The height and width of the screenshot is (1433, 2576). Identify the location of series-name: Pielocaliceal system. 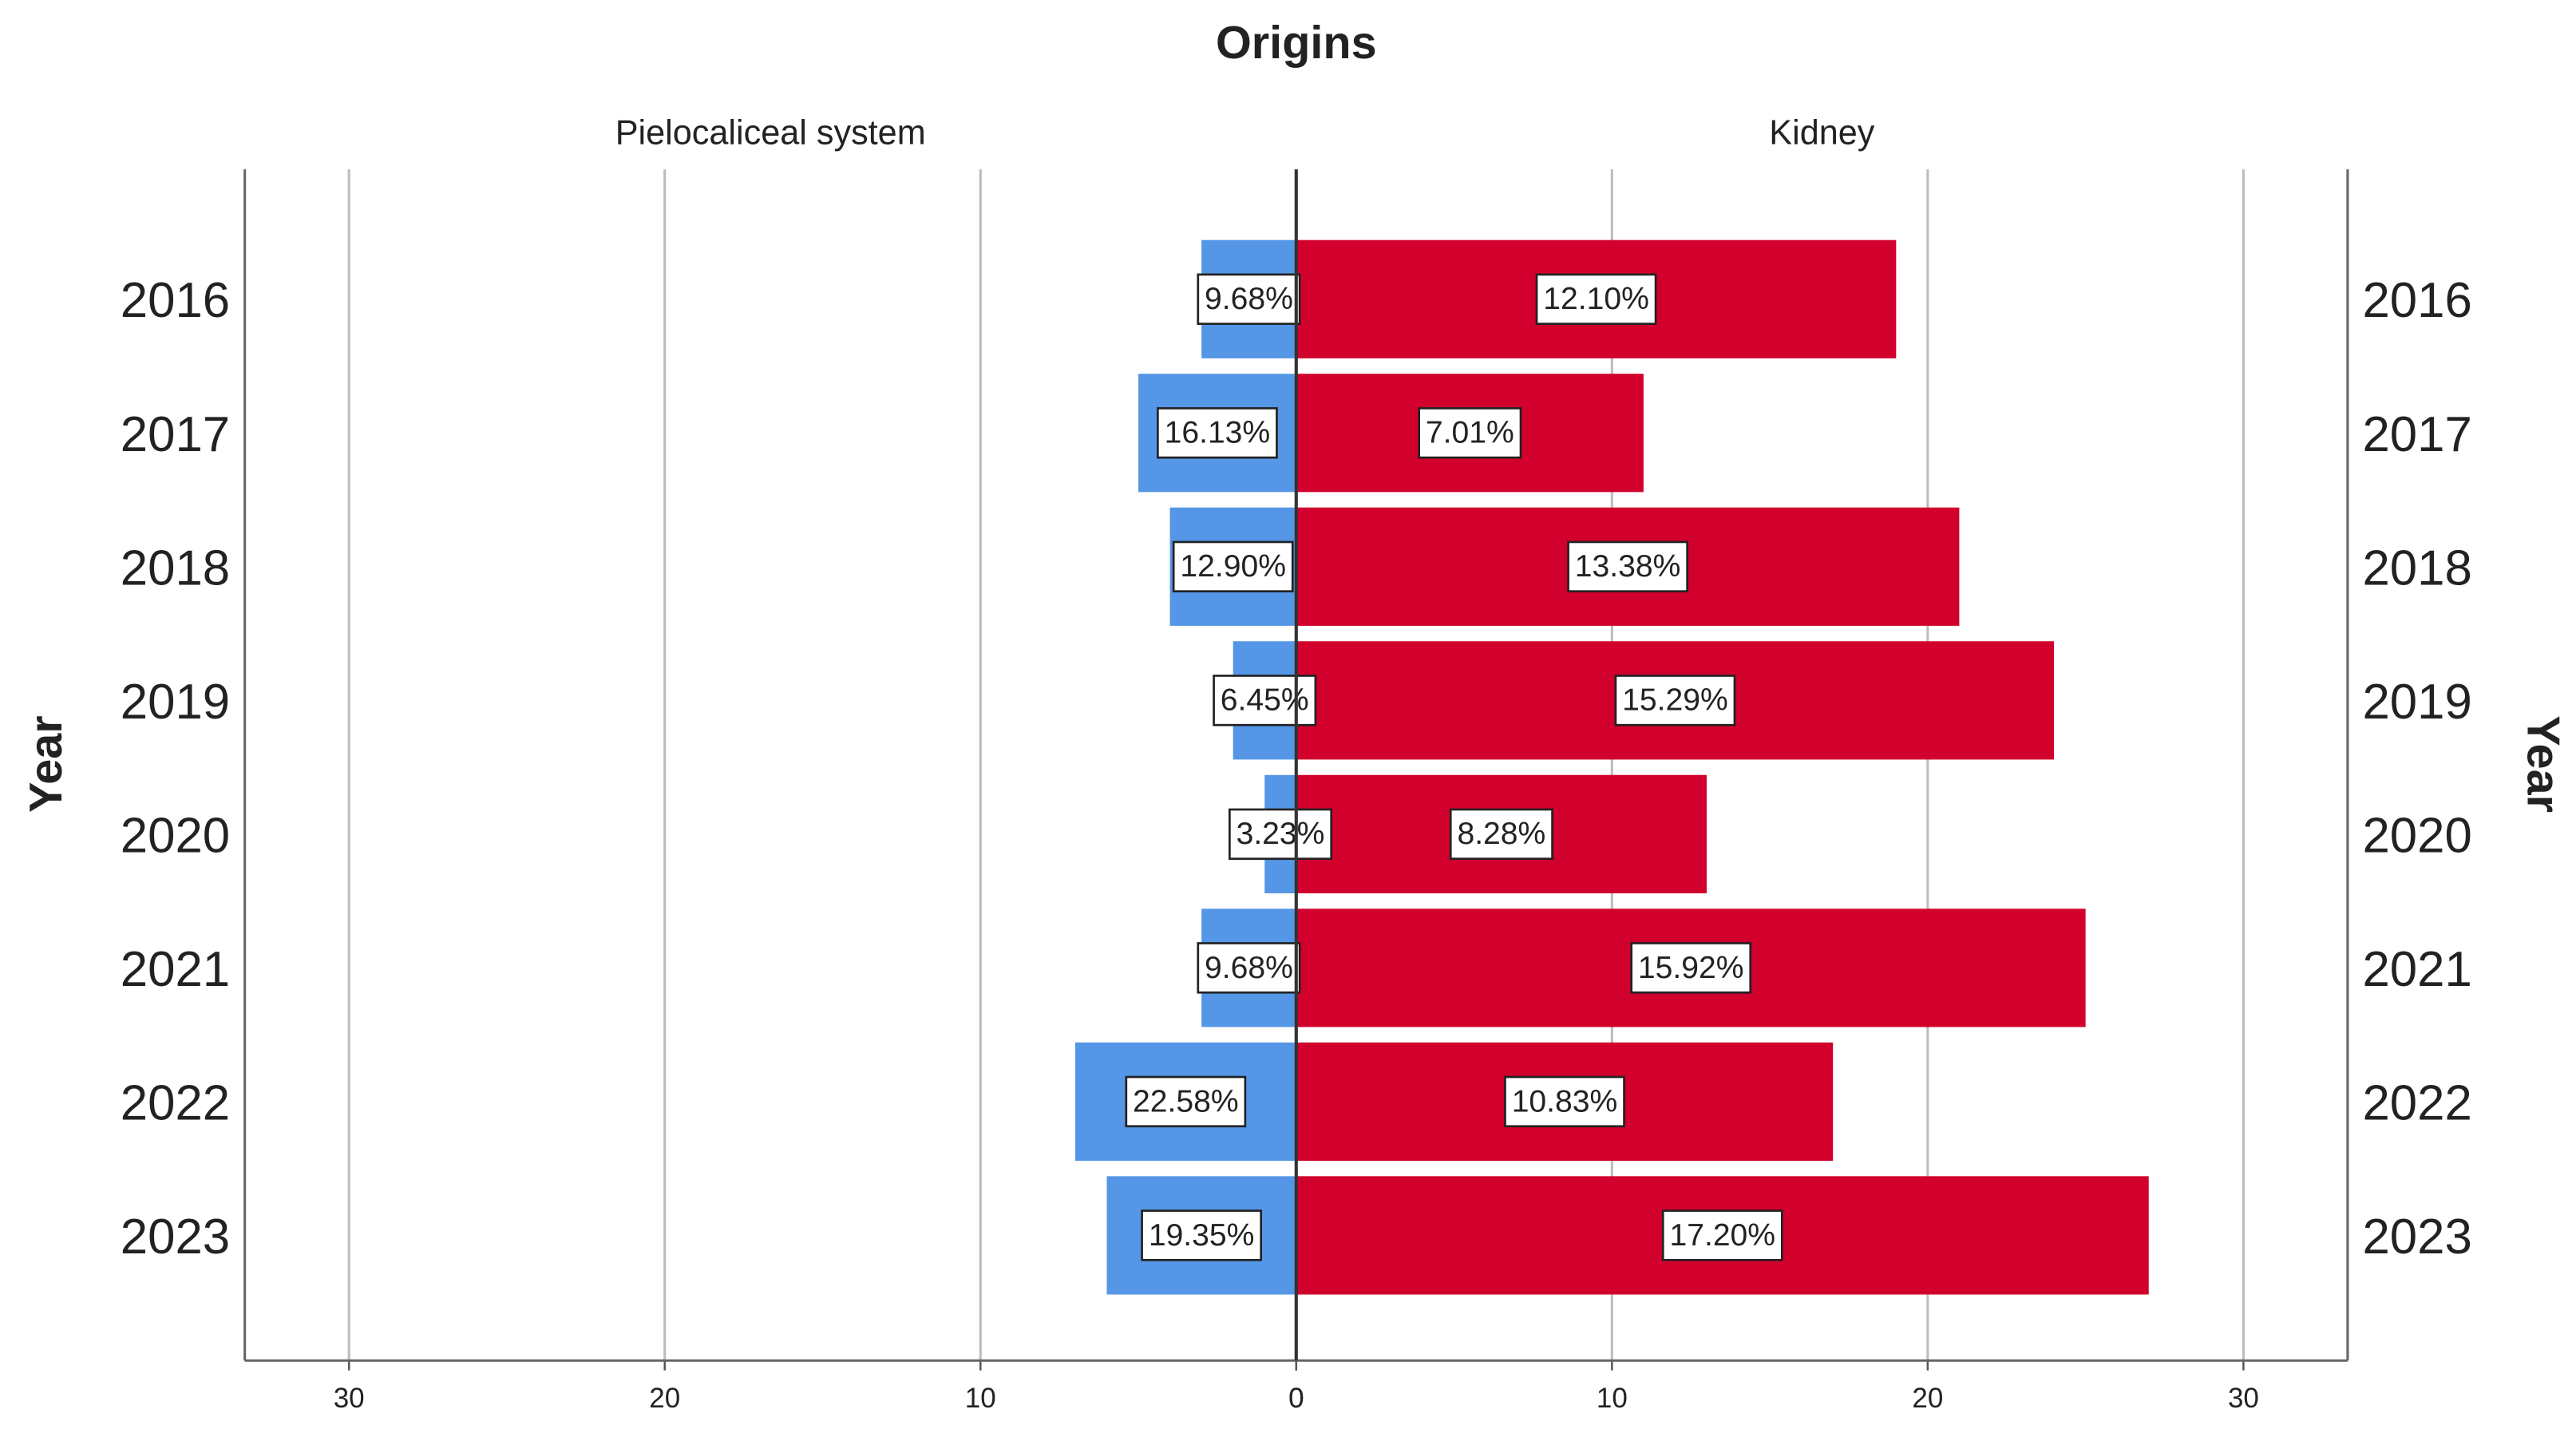
(770, 133).